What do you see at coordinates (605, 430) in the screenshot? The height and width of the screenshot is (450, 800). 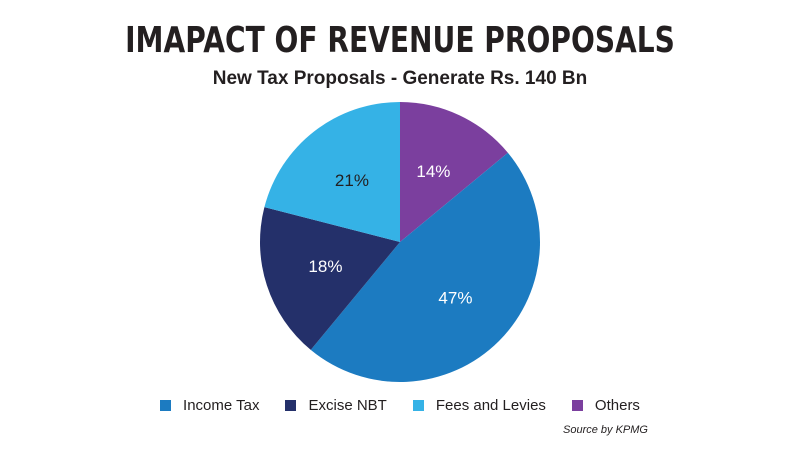 I see `source-note: Source by KPMG` at bounding box center [605, 430].